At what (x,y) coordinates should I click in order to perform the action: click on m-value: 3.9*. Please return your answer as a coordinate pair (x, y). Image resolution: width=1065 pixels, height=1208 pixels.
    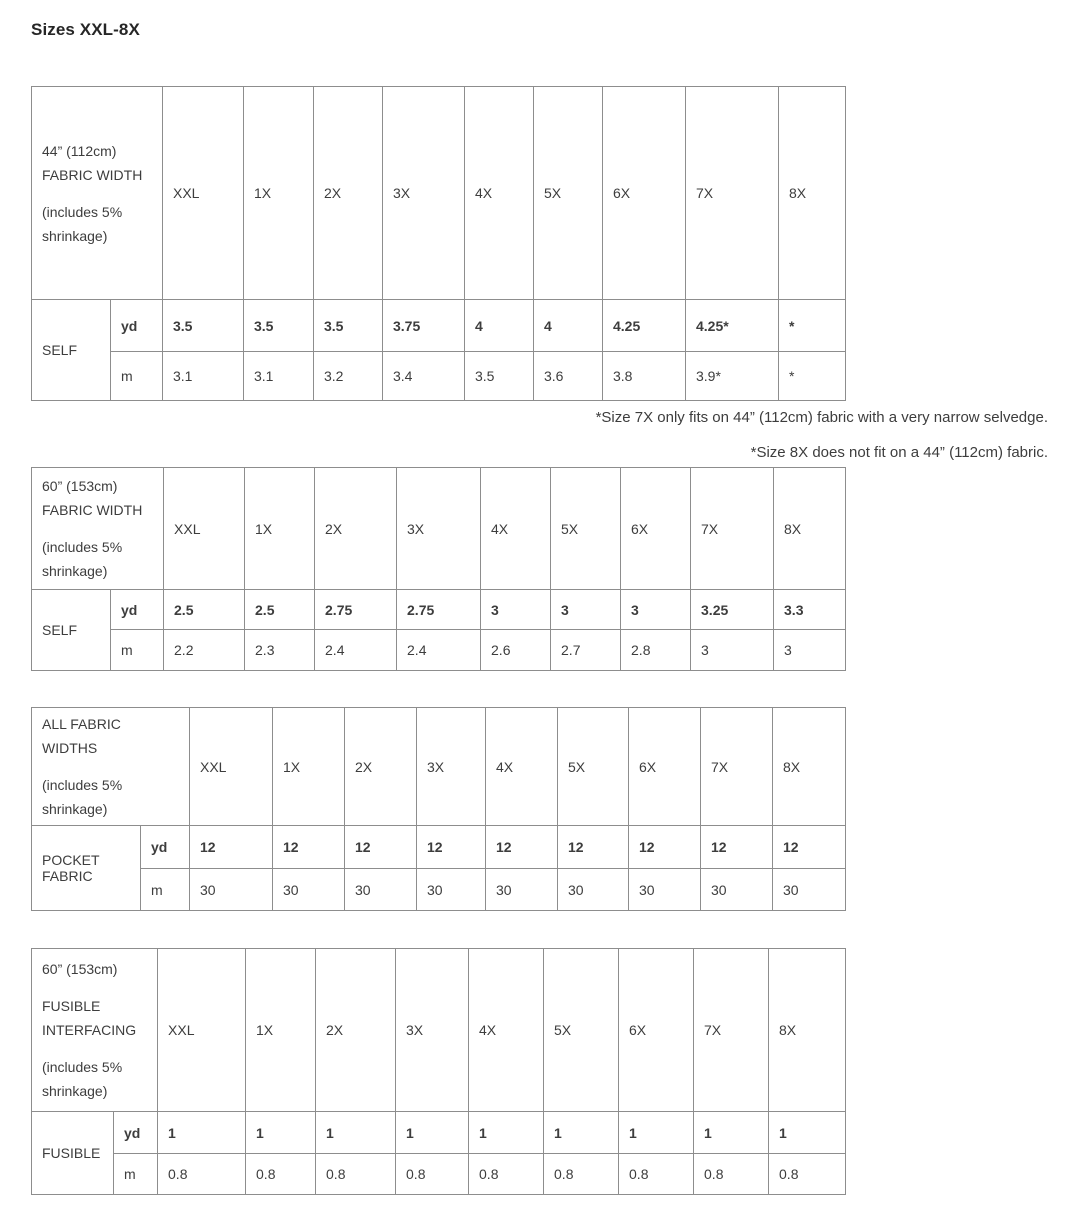
    Looking at the image, I should click on (732, 376).